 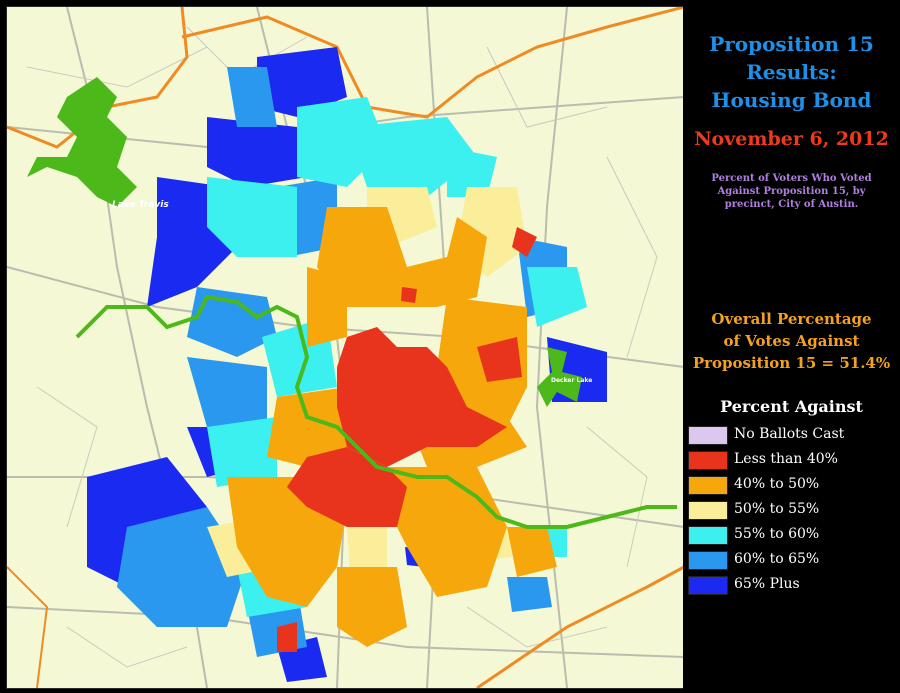 What do you see at coordinates (791, 178) in the screenshot?
I see `description-line-1: Percent of Voters Who Voted` at bounding box center [791, 178].